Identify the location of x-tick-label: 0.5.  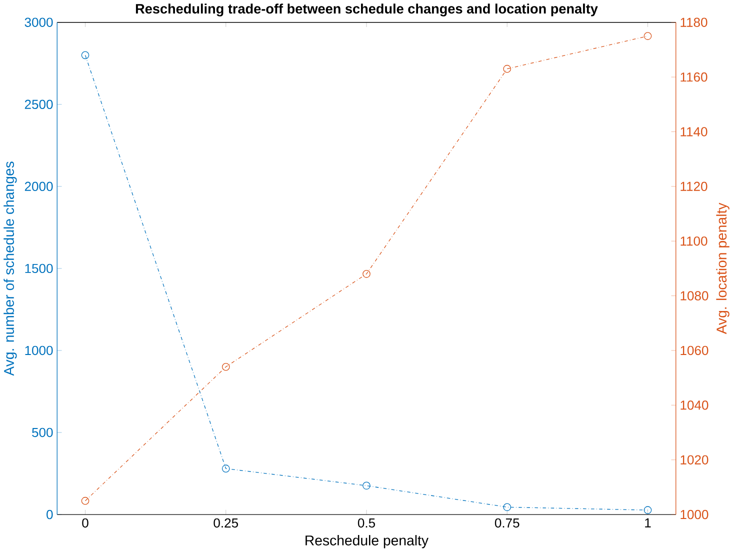
(367, 523).